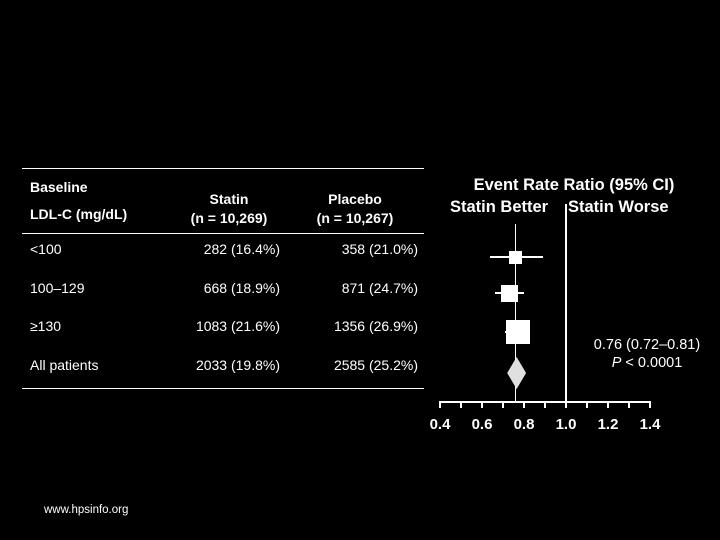 The image size is (720, 540). What do you see at coordinates (647, 345) in the screenshot?
I see `overall-ratio-text: 0.76 (0.72–0.81)` at bounding box center [647, 345].